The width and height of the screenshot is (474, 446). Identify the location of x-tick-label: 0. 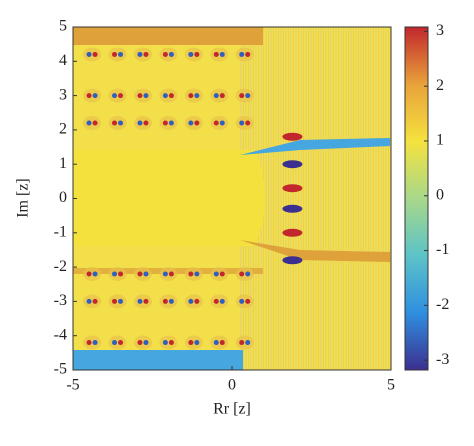
(232, 385).